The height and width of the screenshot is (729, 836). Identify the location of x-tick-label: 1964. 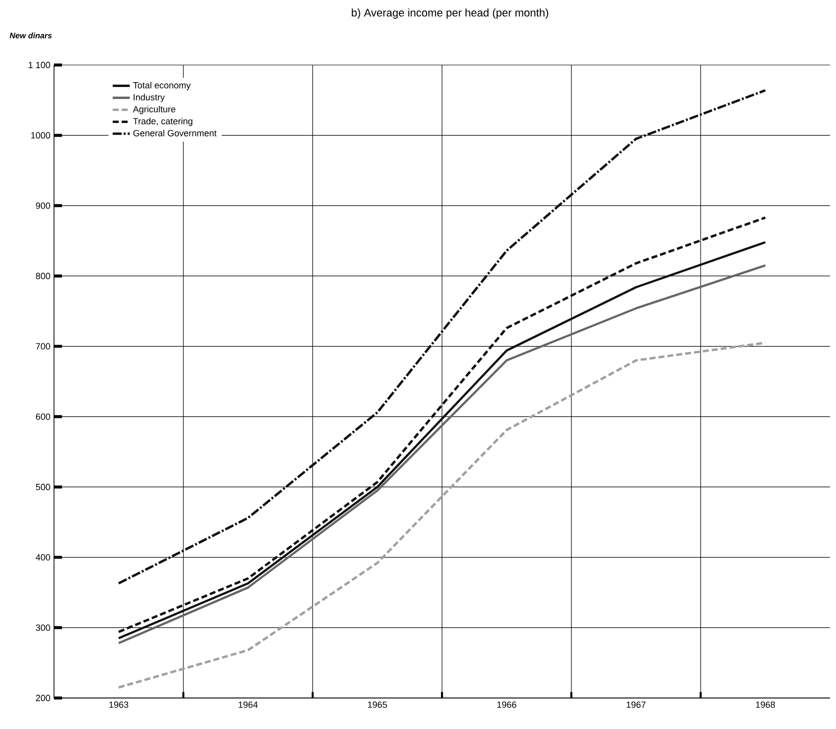
(248, 705).